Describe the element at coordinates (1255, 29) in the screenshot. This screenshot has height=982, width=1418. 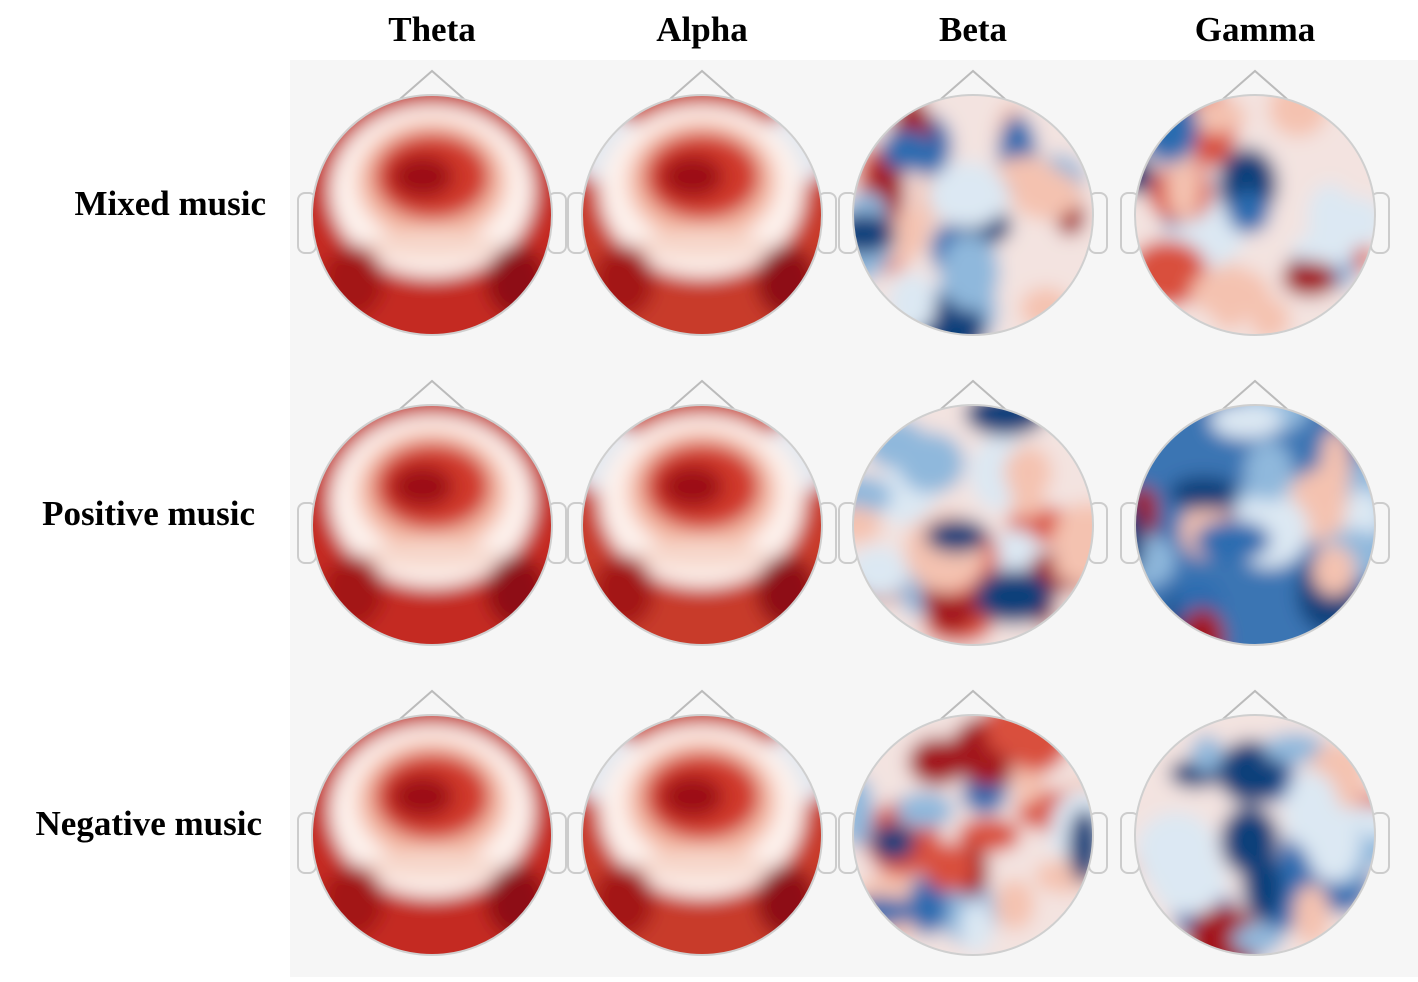
I see `column-label: Gamma` at that location.